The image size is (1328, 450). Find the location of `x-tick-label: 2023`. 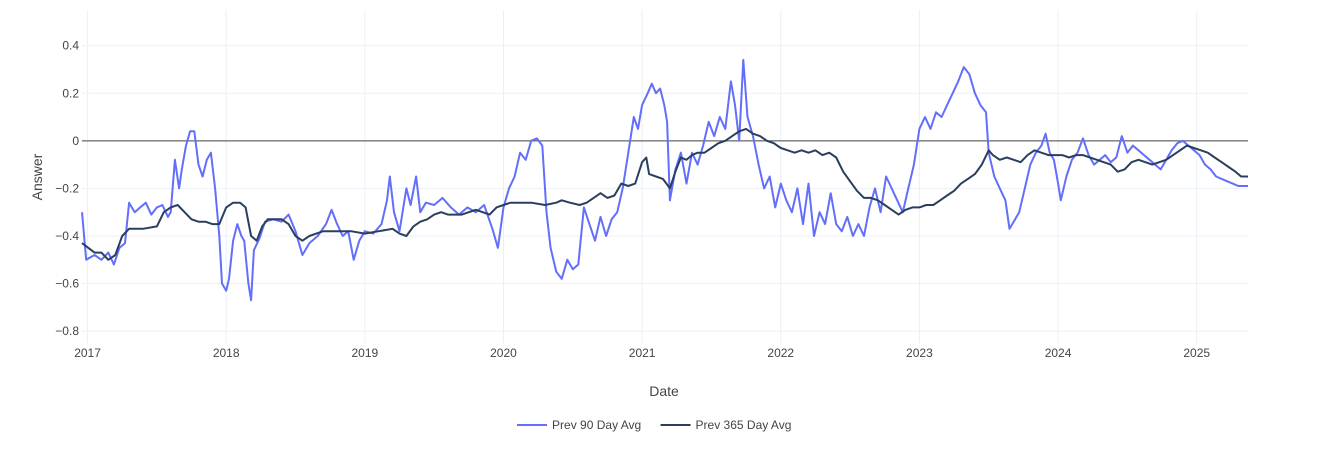

x-tick-label: 2023 is located at coordinates (919, 353).